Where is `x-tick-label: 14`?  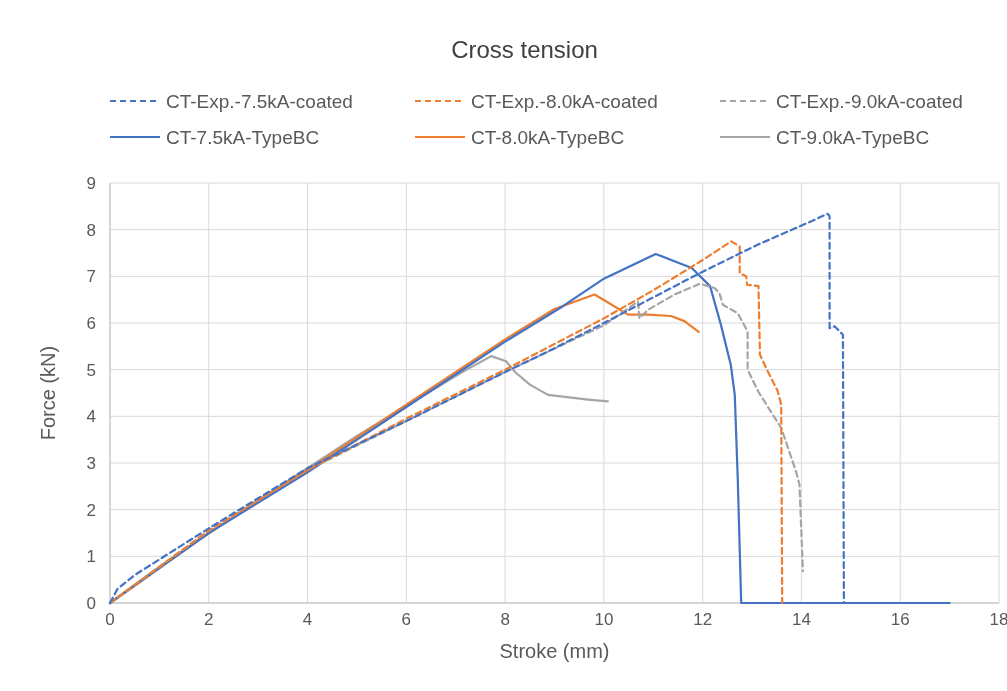 x-tick-label: 14 is located at coordinates (801, 619).